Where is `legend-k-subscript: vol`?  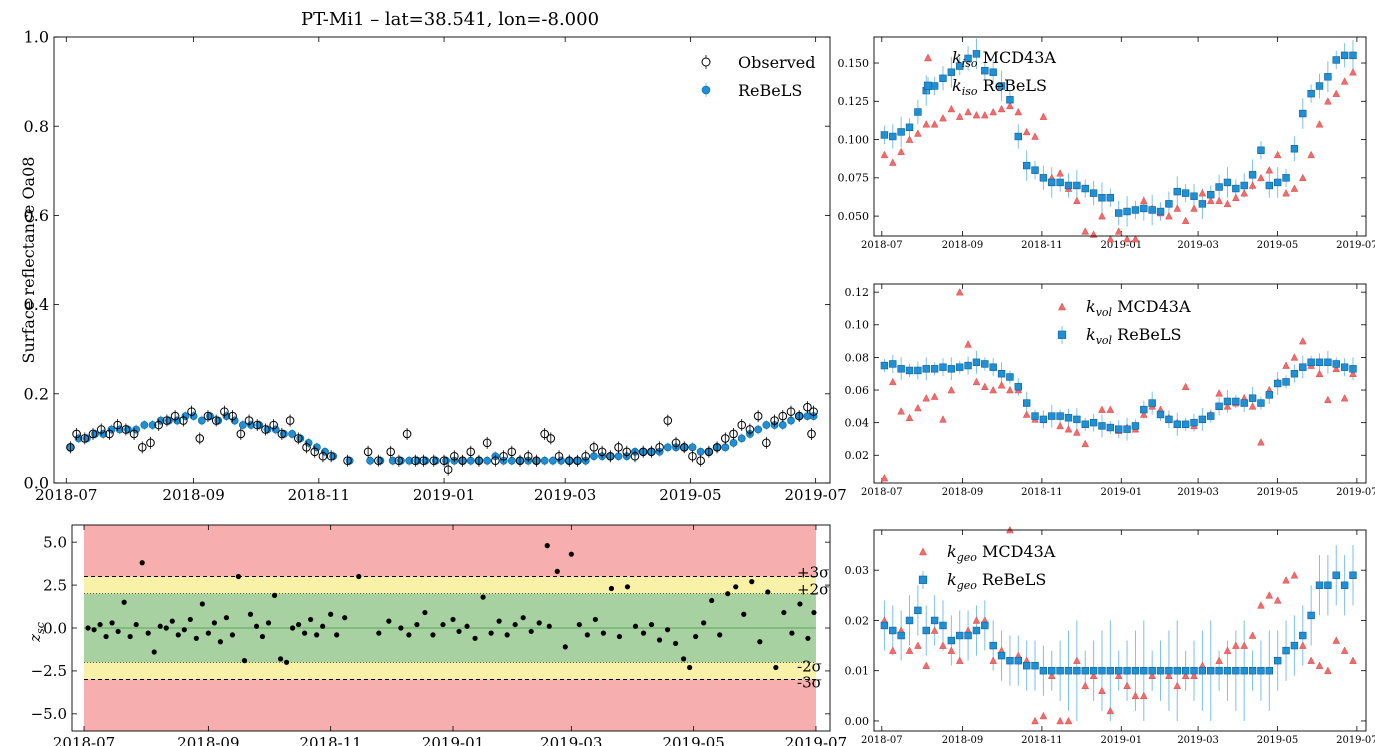
legend-k-subscript: vol is located at coordinates (1104, 312).